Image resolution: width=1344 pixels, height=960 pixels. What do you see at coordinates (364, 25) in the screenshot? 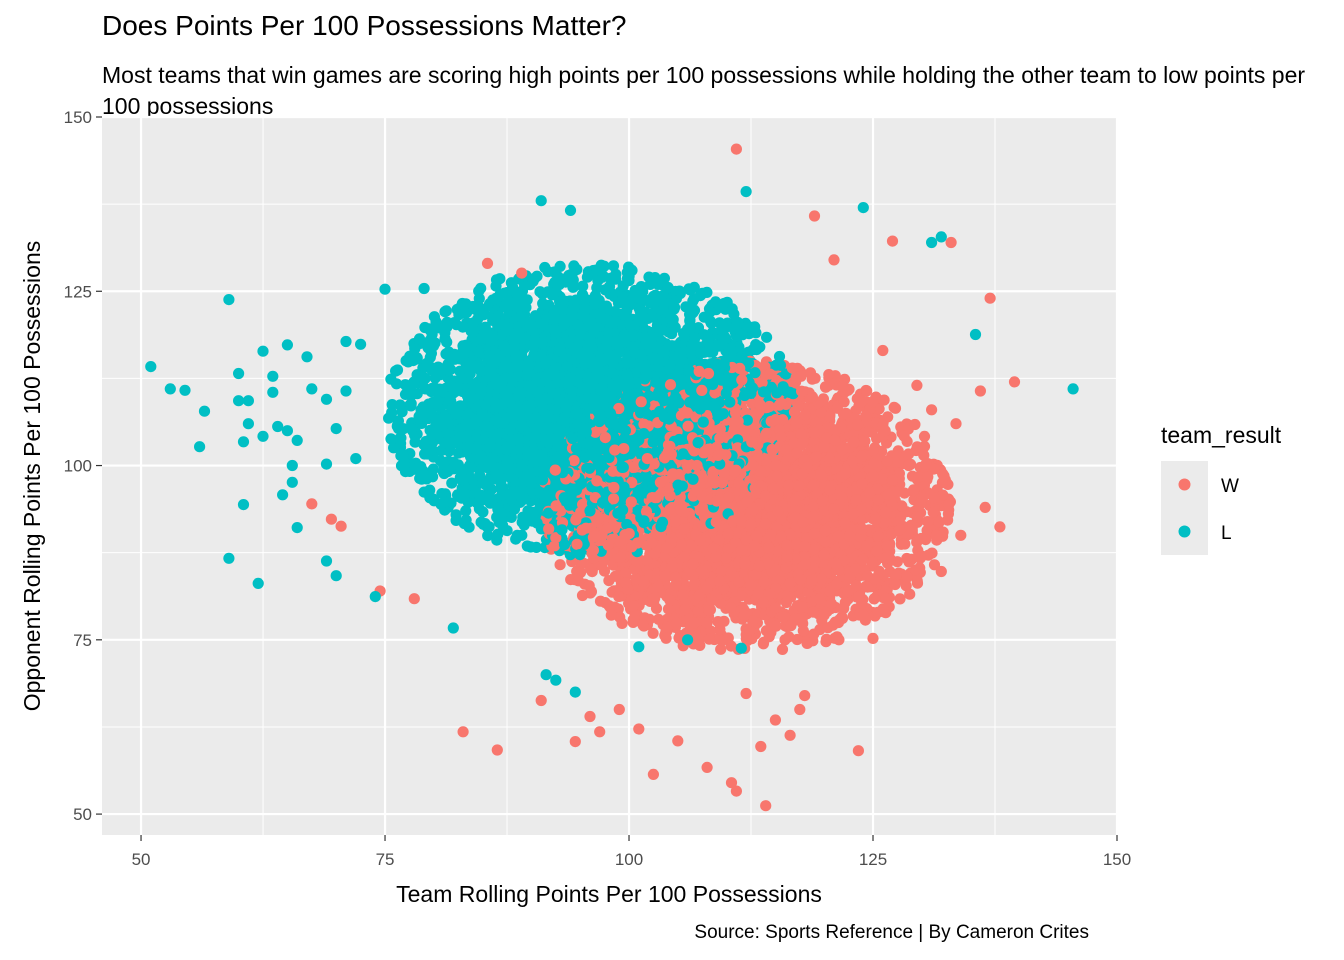
I see `chart-title: Does Points Per 100 Possessions Matter?` at bounding box center [364, 25].